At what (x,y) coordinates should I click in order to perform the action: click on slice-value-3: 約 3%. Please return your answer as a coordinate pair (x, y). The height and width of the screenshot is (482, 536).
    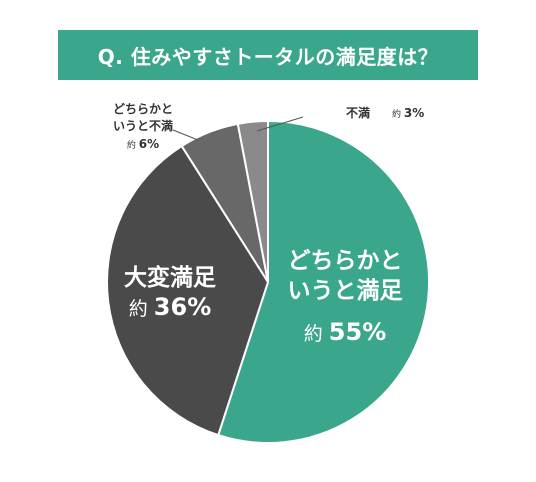
    Looking at the image, I should click on (408, 113).